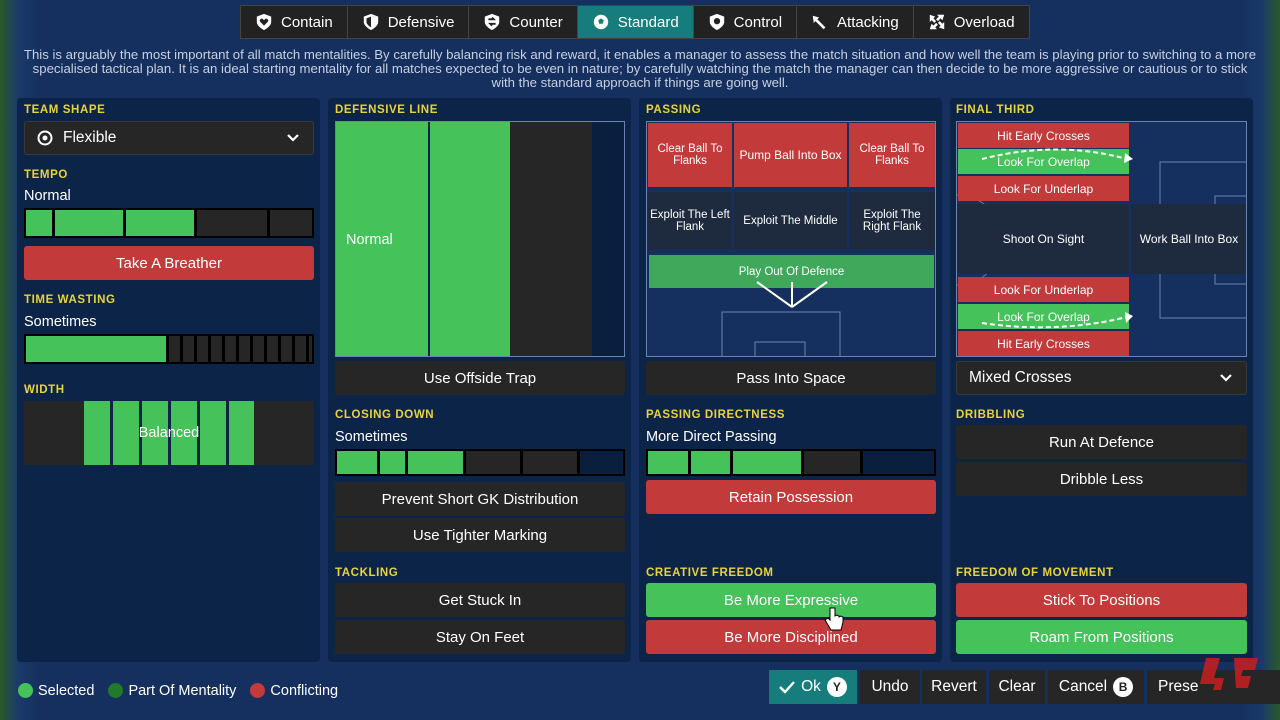 The width and height of the screenshot is (1280, 720). I want to click on defensive-line-slider: Normal, so click(480, 239).